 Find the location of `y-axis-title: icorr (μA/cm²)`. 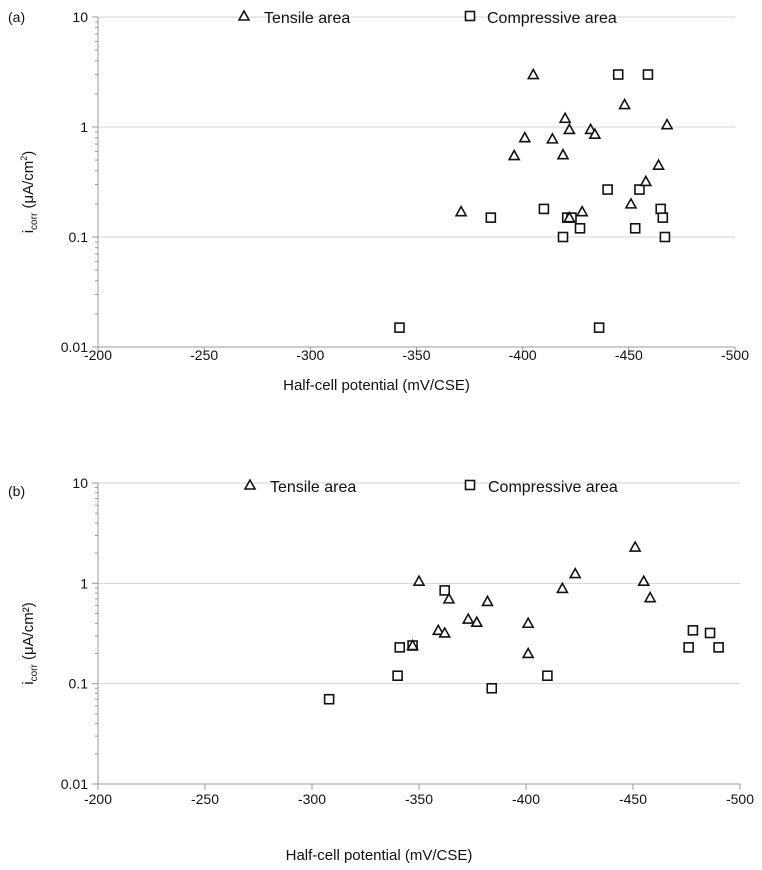

y-axis-title: icorr (μA/cm²) is located at coordinates (30, 643).